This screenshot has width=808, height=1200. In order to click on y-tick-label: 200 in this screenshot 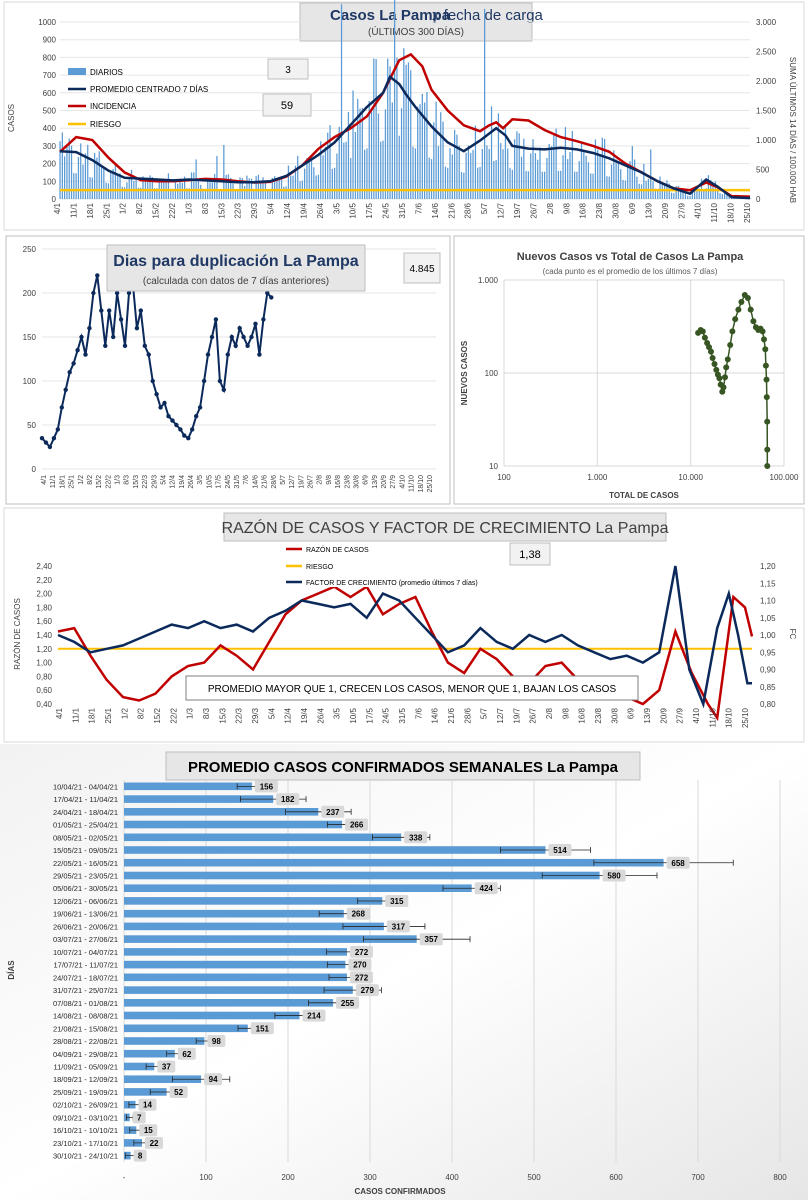, I will do `click(30, 293)`.